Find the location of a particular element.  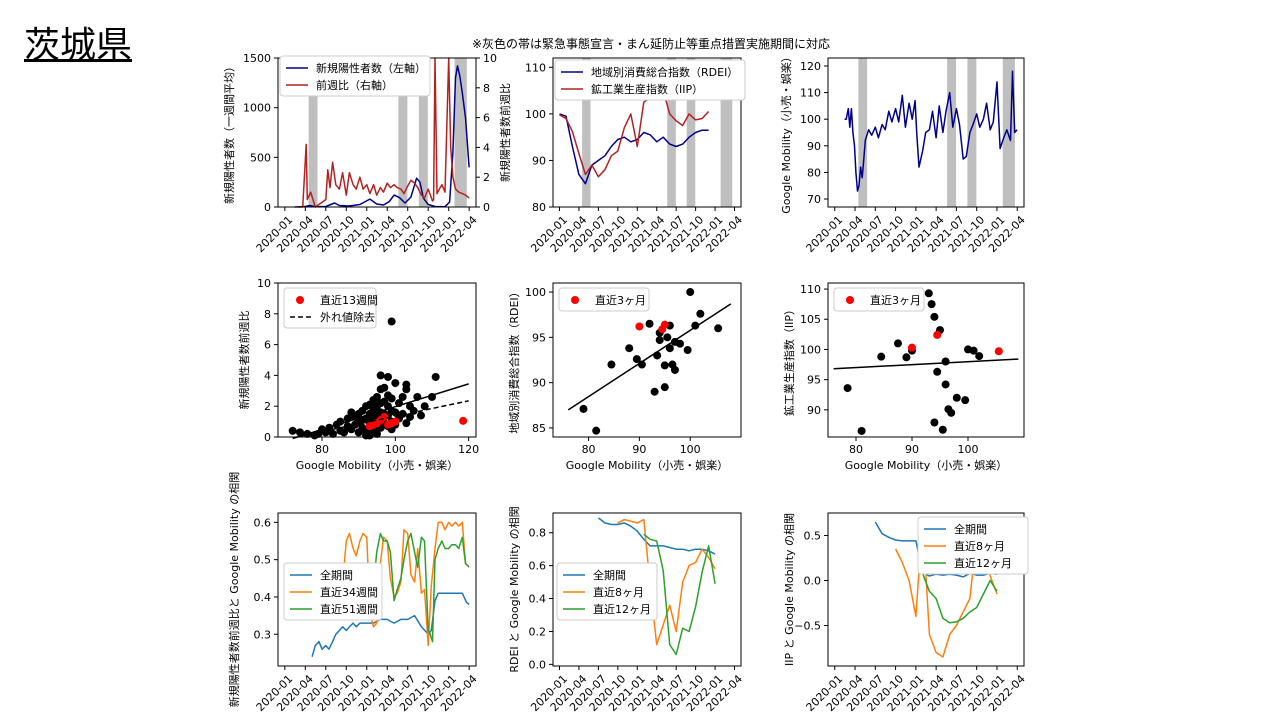

legend-label: 直近8ヶ月 is located at coordinates (618, 592).